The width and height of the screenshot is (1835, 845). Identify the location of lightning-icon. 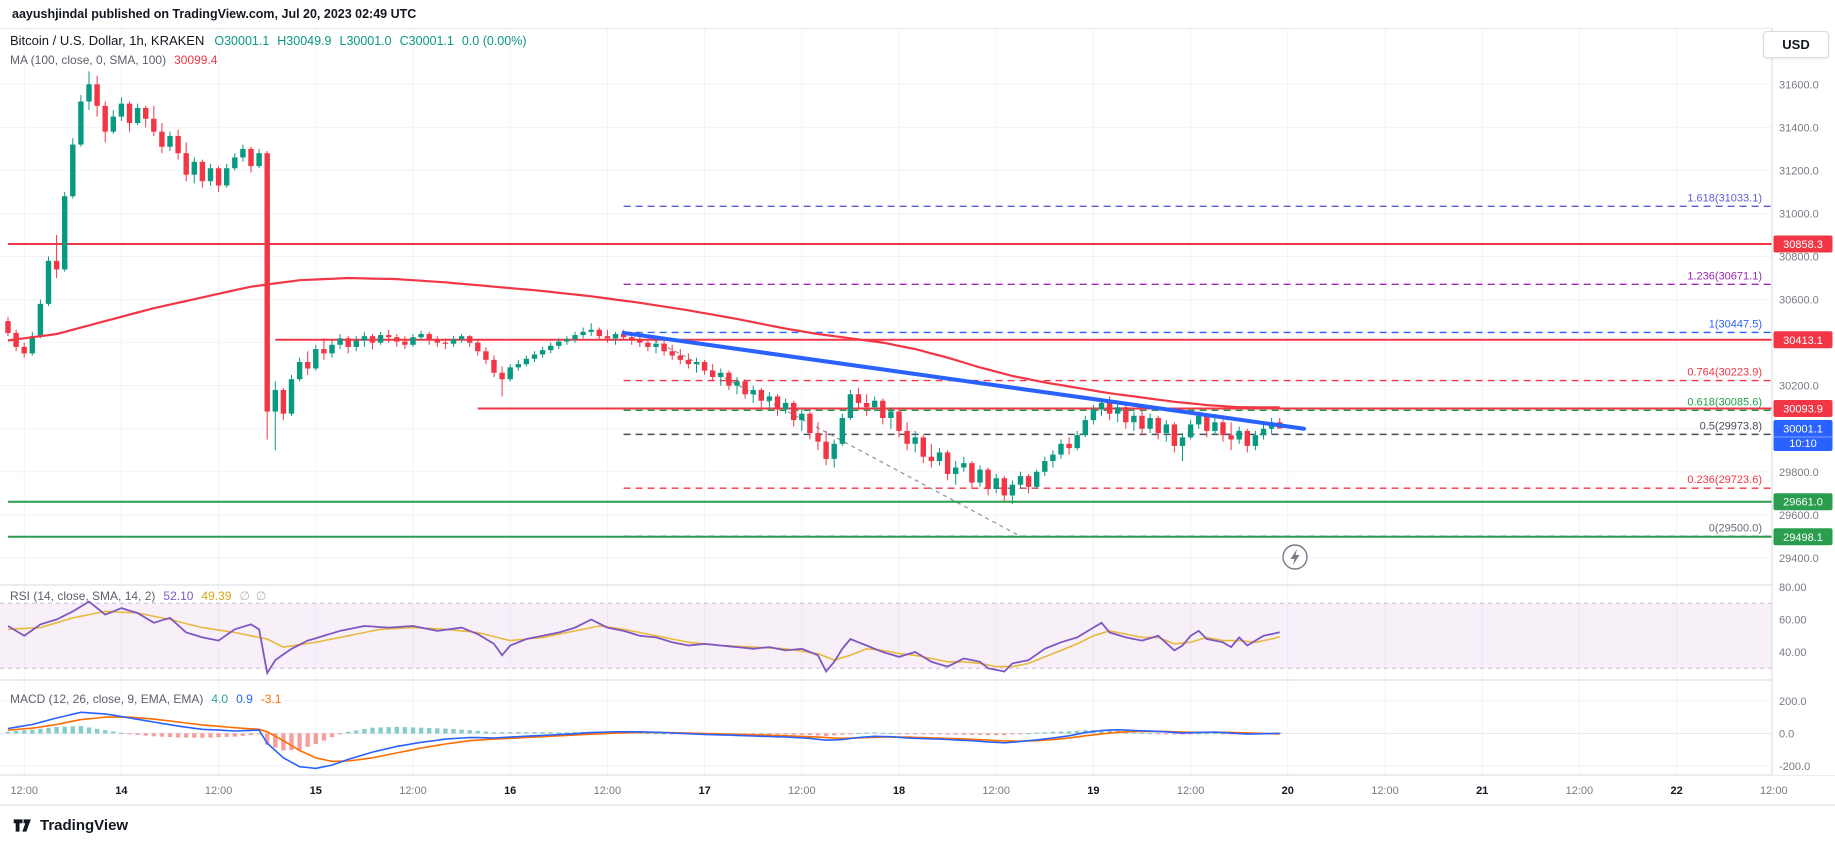
(1295, 557).